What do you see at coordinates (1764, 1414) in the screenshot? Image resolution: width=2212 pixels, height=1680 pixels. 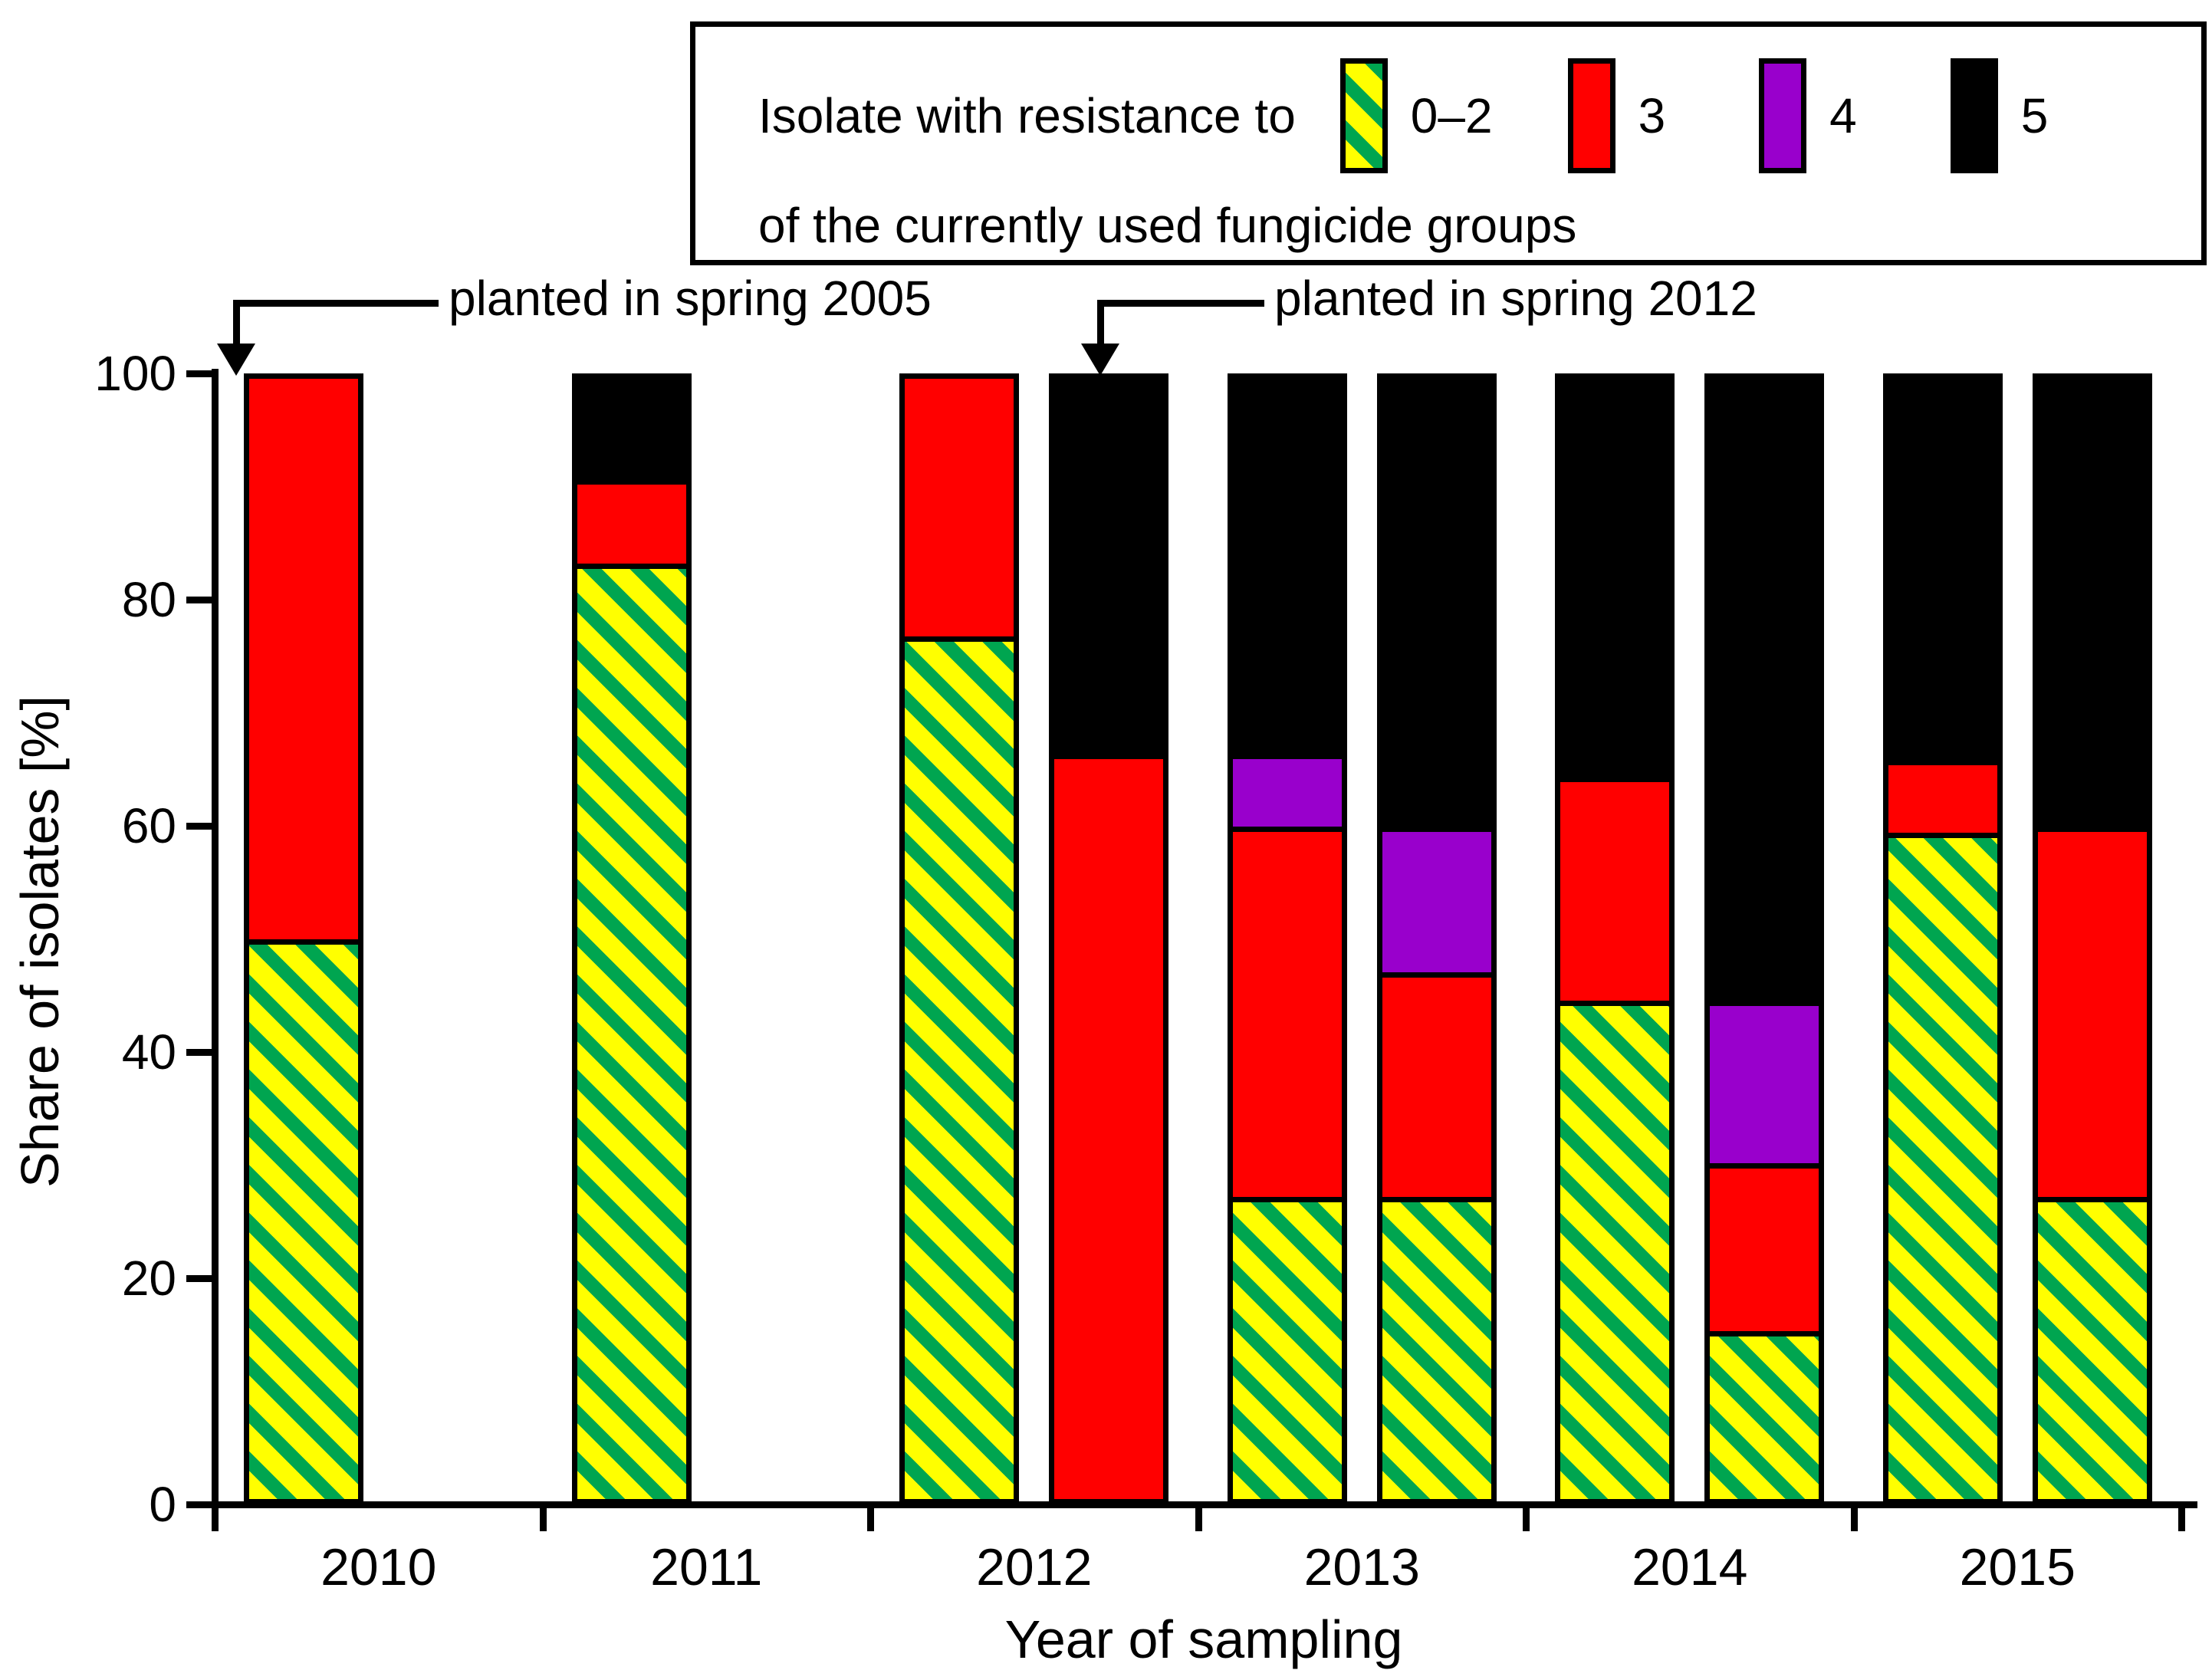 I see `segment-2014-1-resistance-0–2` at bounding box center [1764, 1414].